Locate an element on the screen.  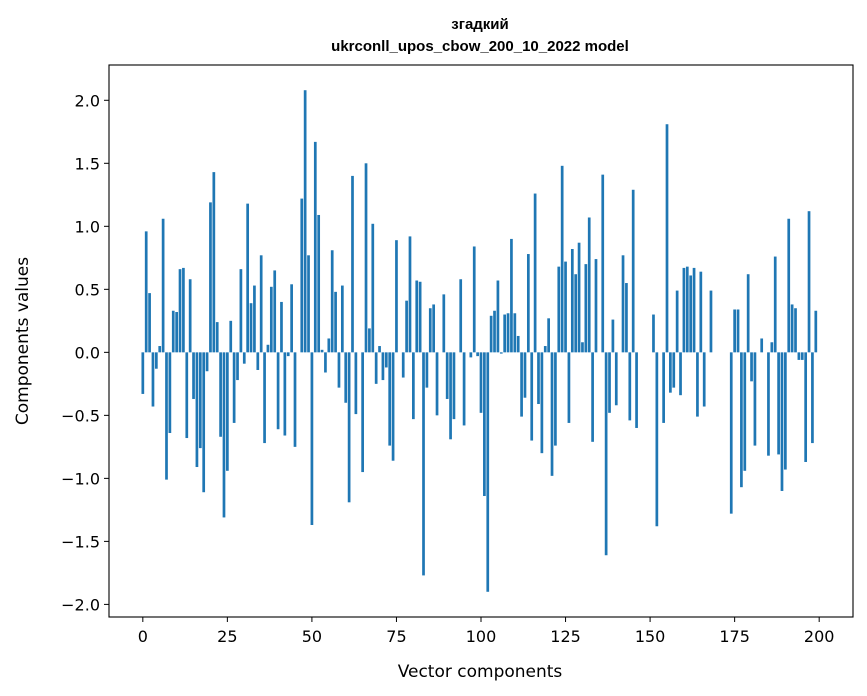
x-tick-label: 50 is located at coordinates (312, 636).